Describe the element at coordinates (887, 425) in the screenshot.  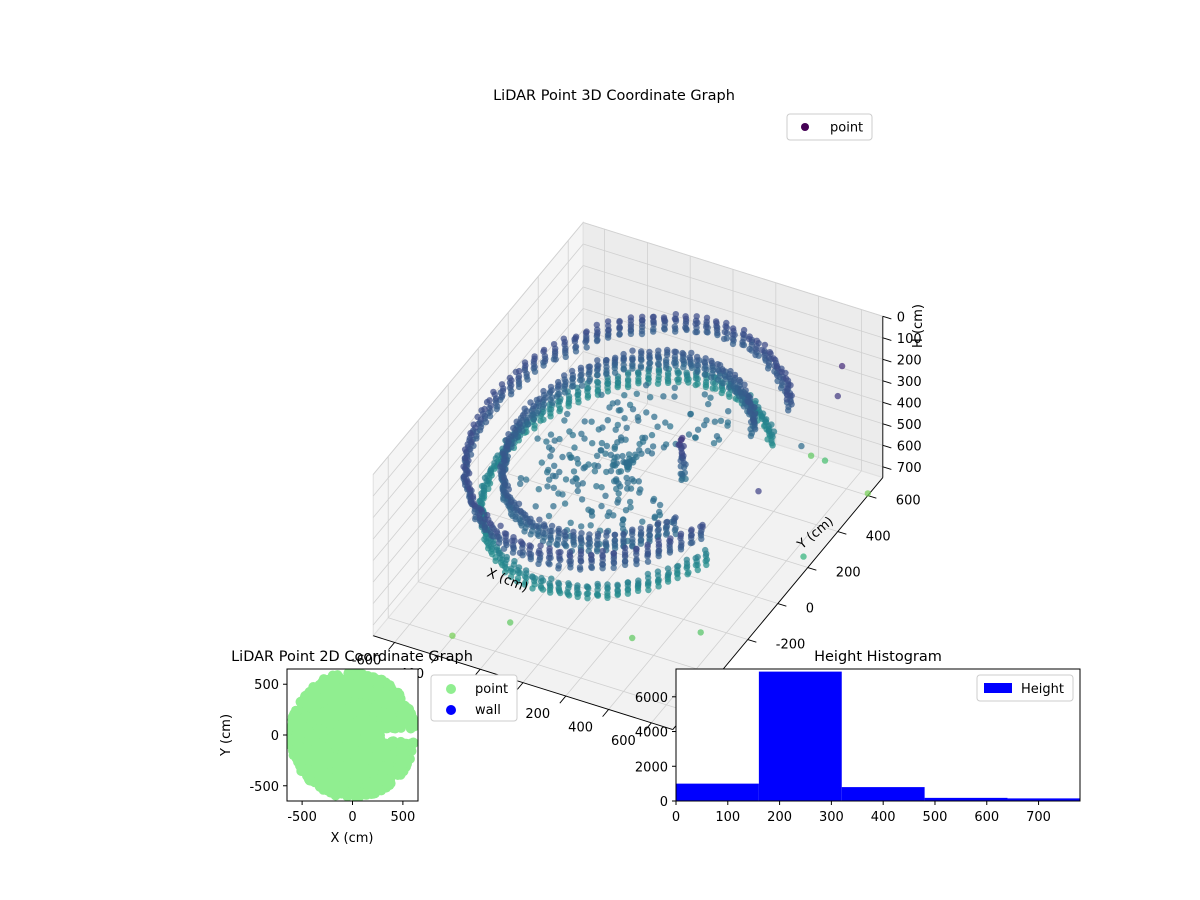
I see `plot-3d-z-tick` at that location.